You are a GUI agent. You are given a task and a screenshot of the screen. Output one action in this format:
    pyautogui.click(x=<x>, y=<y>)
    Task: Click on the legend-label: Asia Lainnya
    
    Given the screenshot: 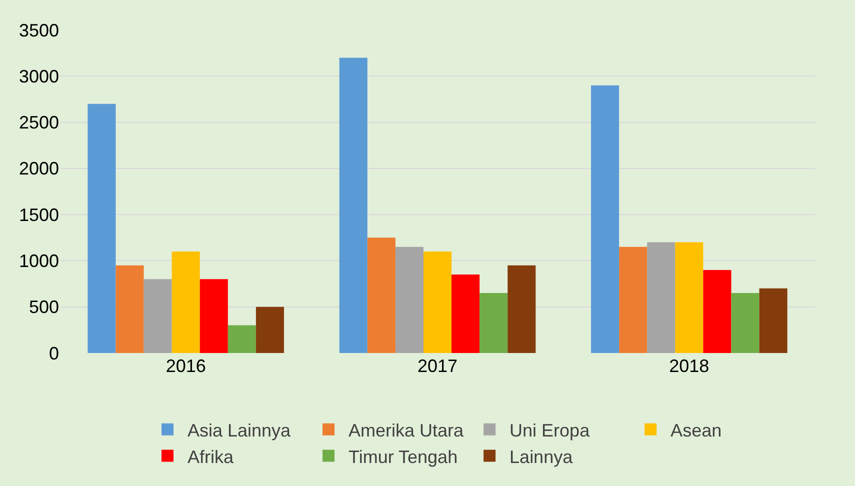 What is the action you would take?
    pyautogui.click(x=240, y=430)
    